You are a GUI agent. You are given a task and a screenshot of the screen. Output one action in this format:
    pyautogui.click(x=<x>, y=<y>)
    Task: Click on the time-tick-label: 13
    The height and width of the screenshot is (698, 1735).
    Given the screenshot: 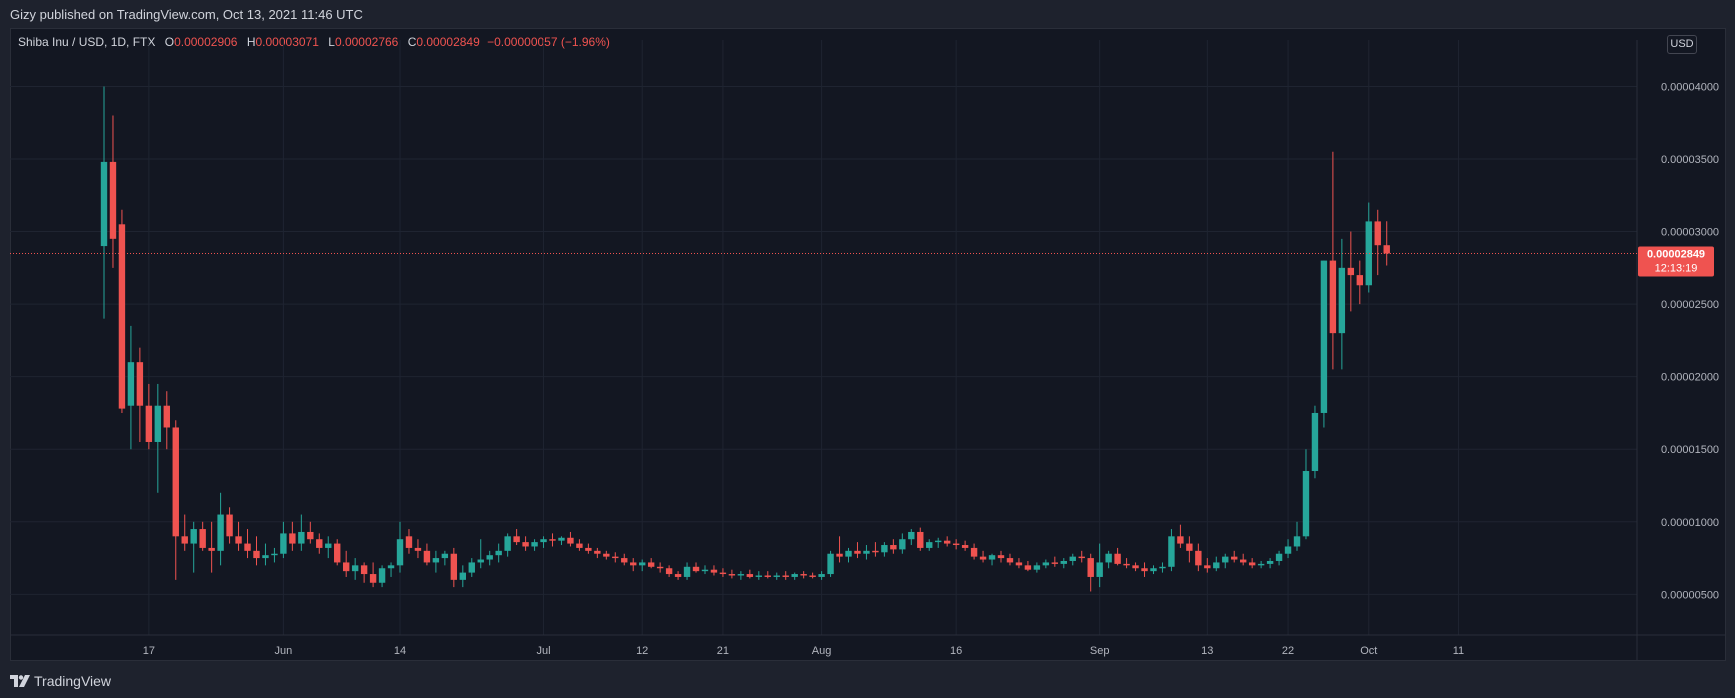 What is the action you would take?
    pyautogui.click(x=1207, y=651)
    